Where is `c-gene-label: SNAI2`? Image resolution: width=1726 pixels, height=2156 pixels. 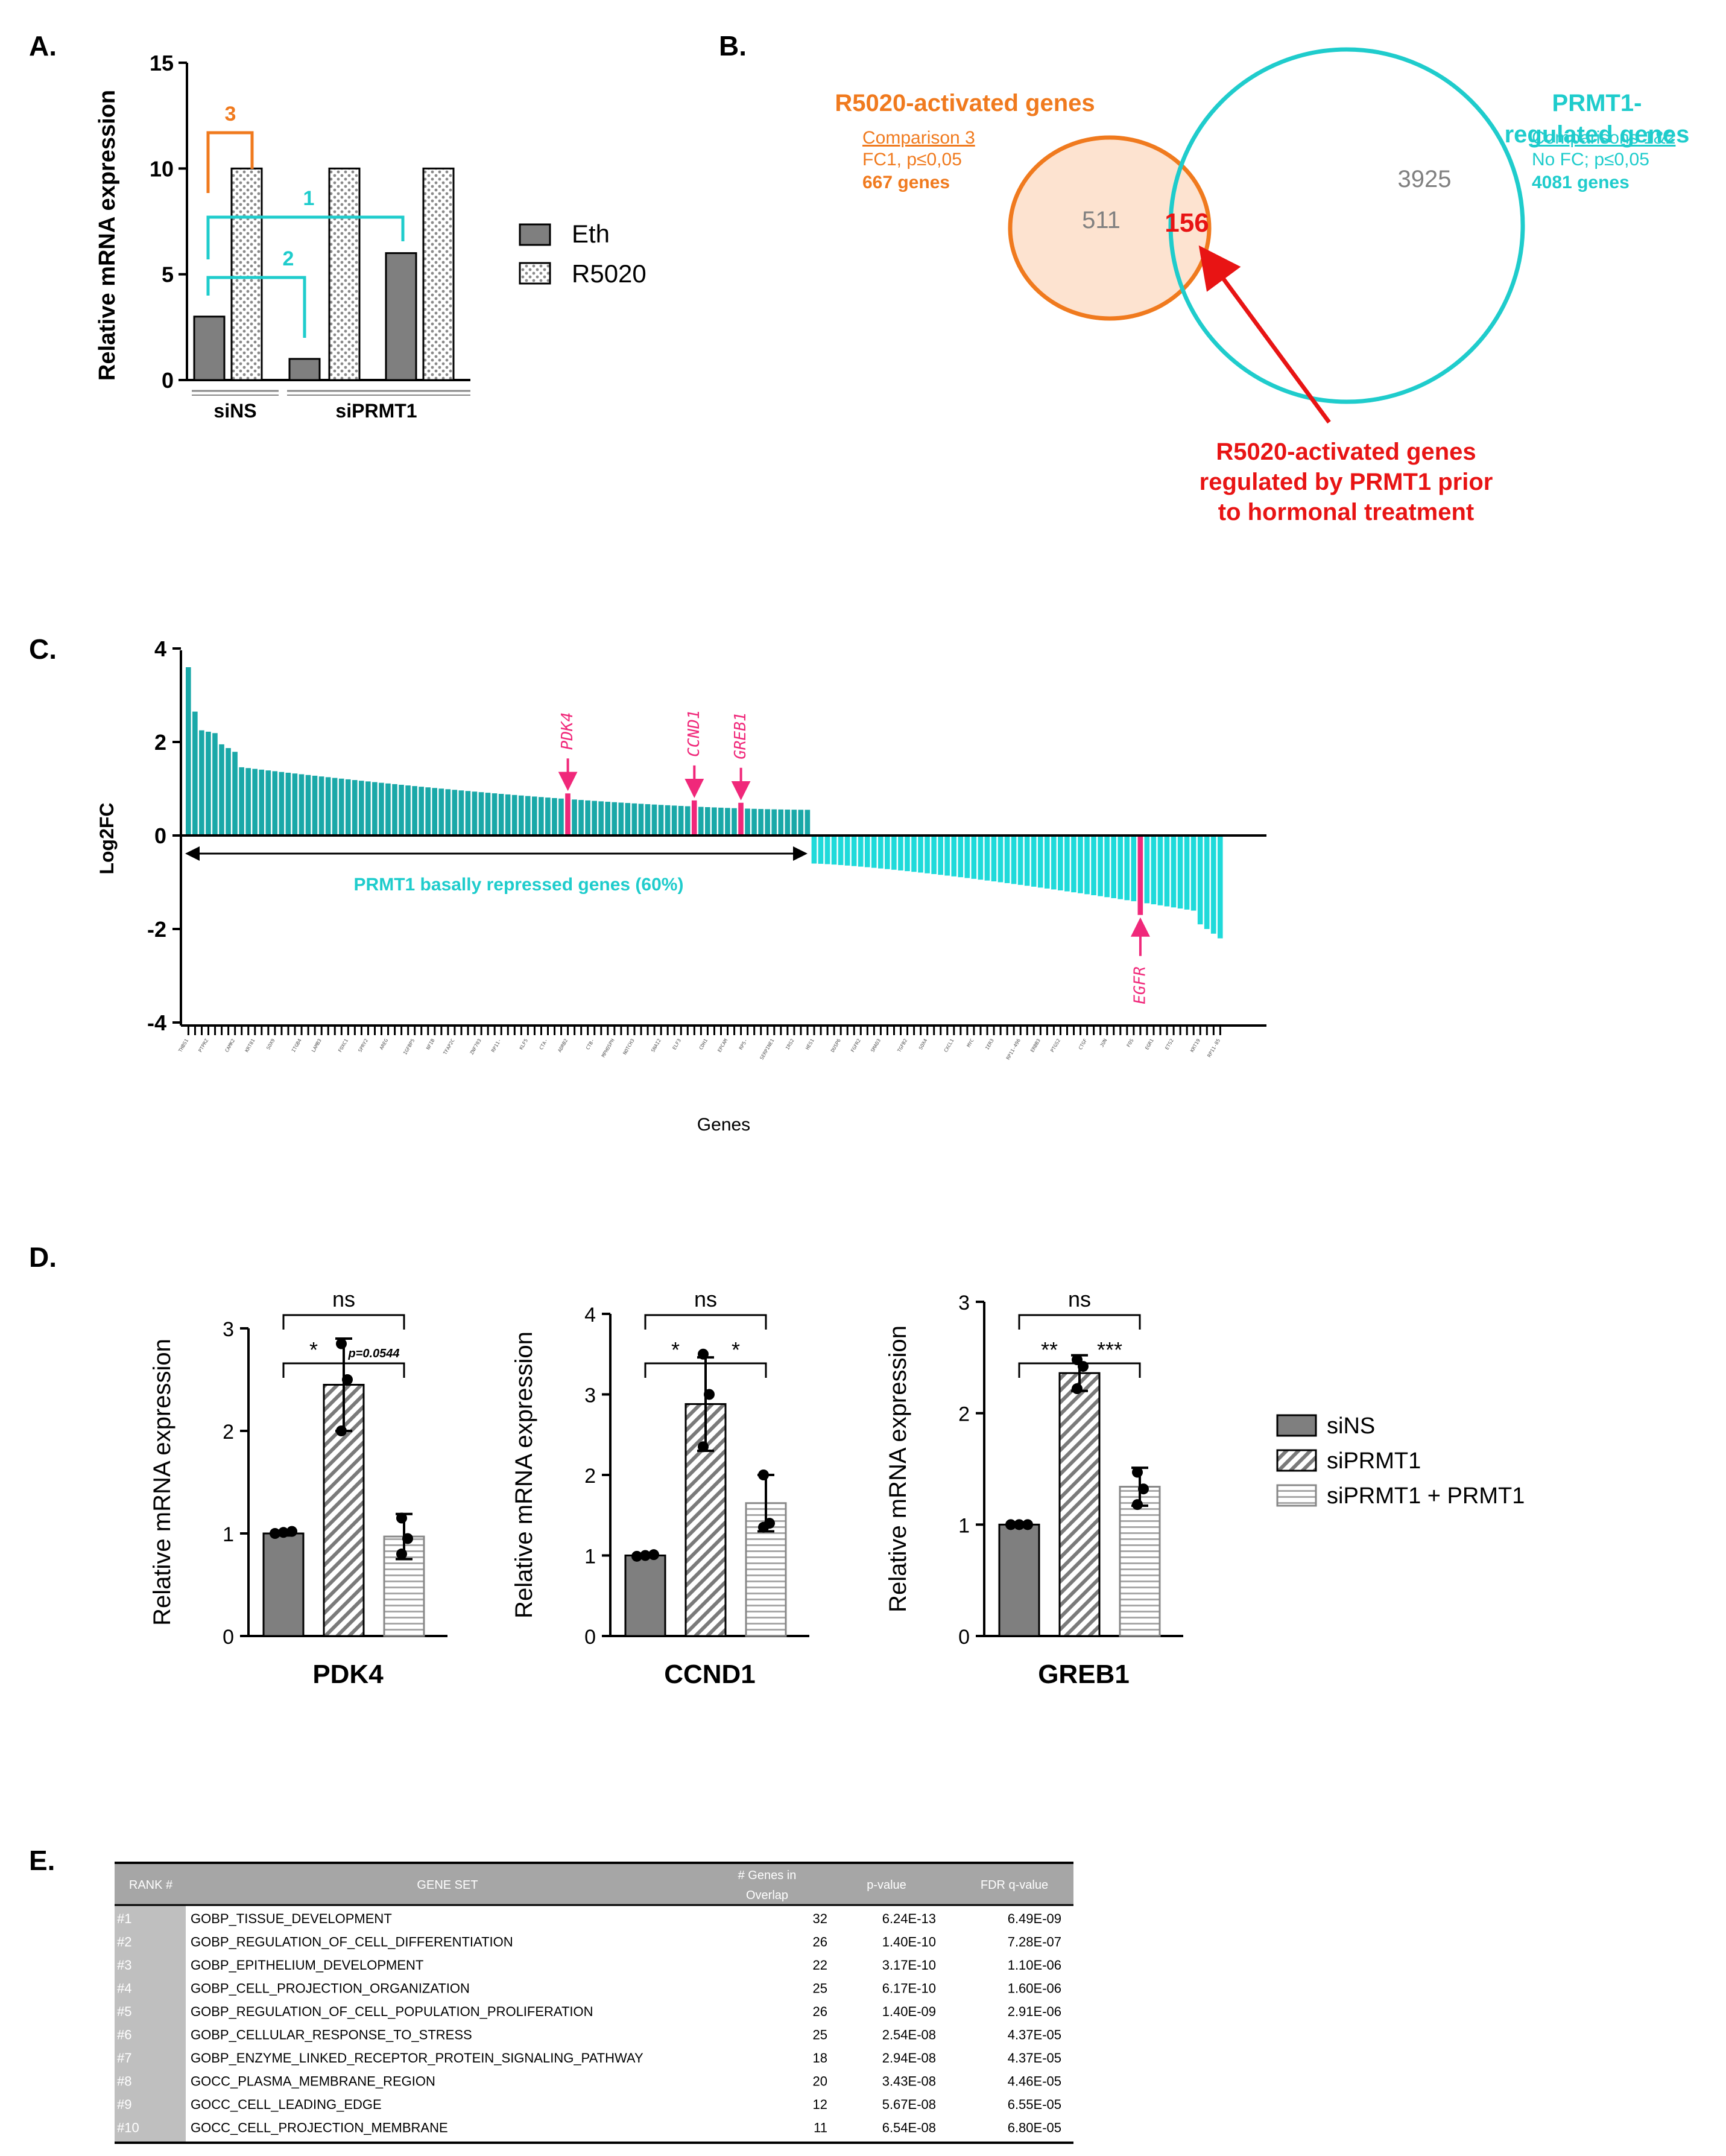
c-gene-label: SNAI2 is located at coordinates (656, 1045).